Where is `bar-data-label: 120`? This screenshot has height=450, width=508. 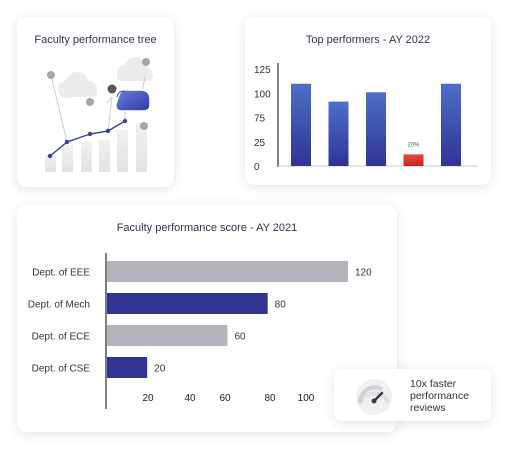 bar-data-label: 120 is located at coordinates (363, 273).